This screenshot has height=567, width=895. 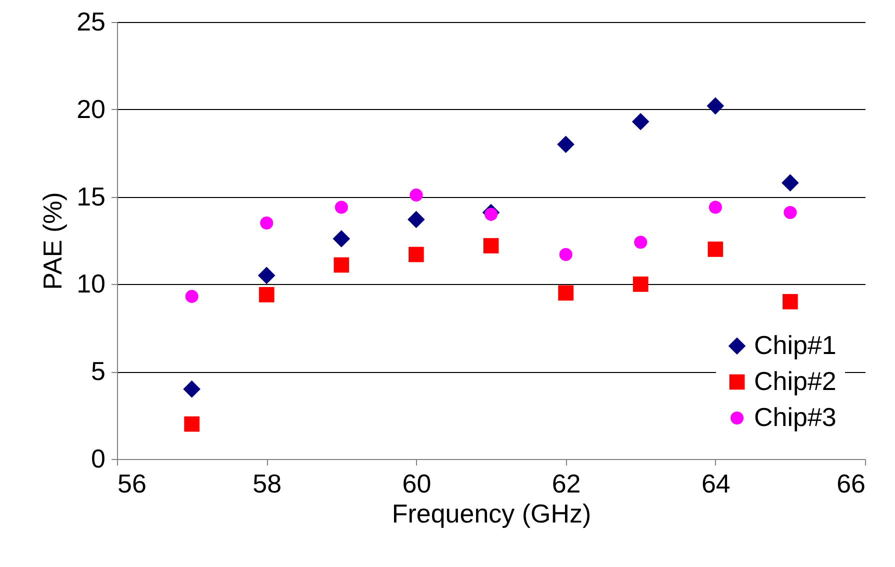 What do you see at coordinates (492, 513) in the screenshot?
I see `x-axis-title: Frequency (GHz)` at bounding box center [492, 513].